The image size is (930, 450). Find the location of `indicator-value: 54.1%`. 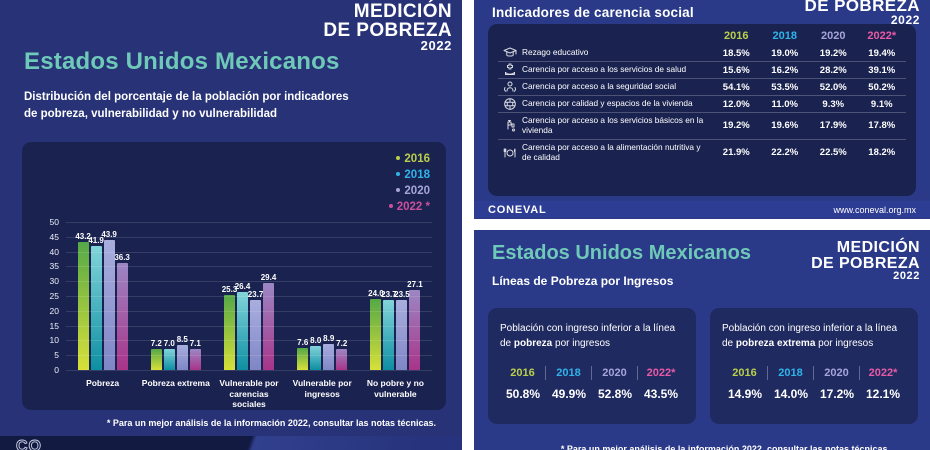

indicator-value: 54.1% is located at coordinates (736, 87).